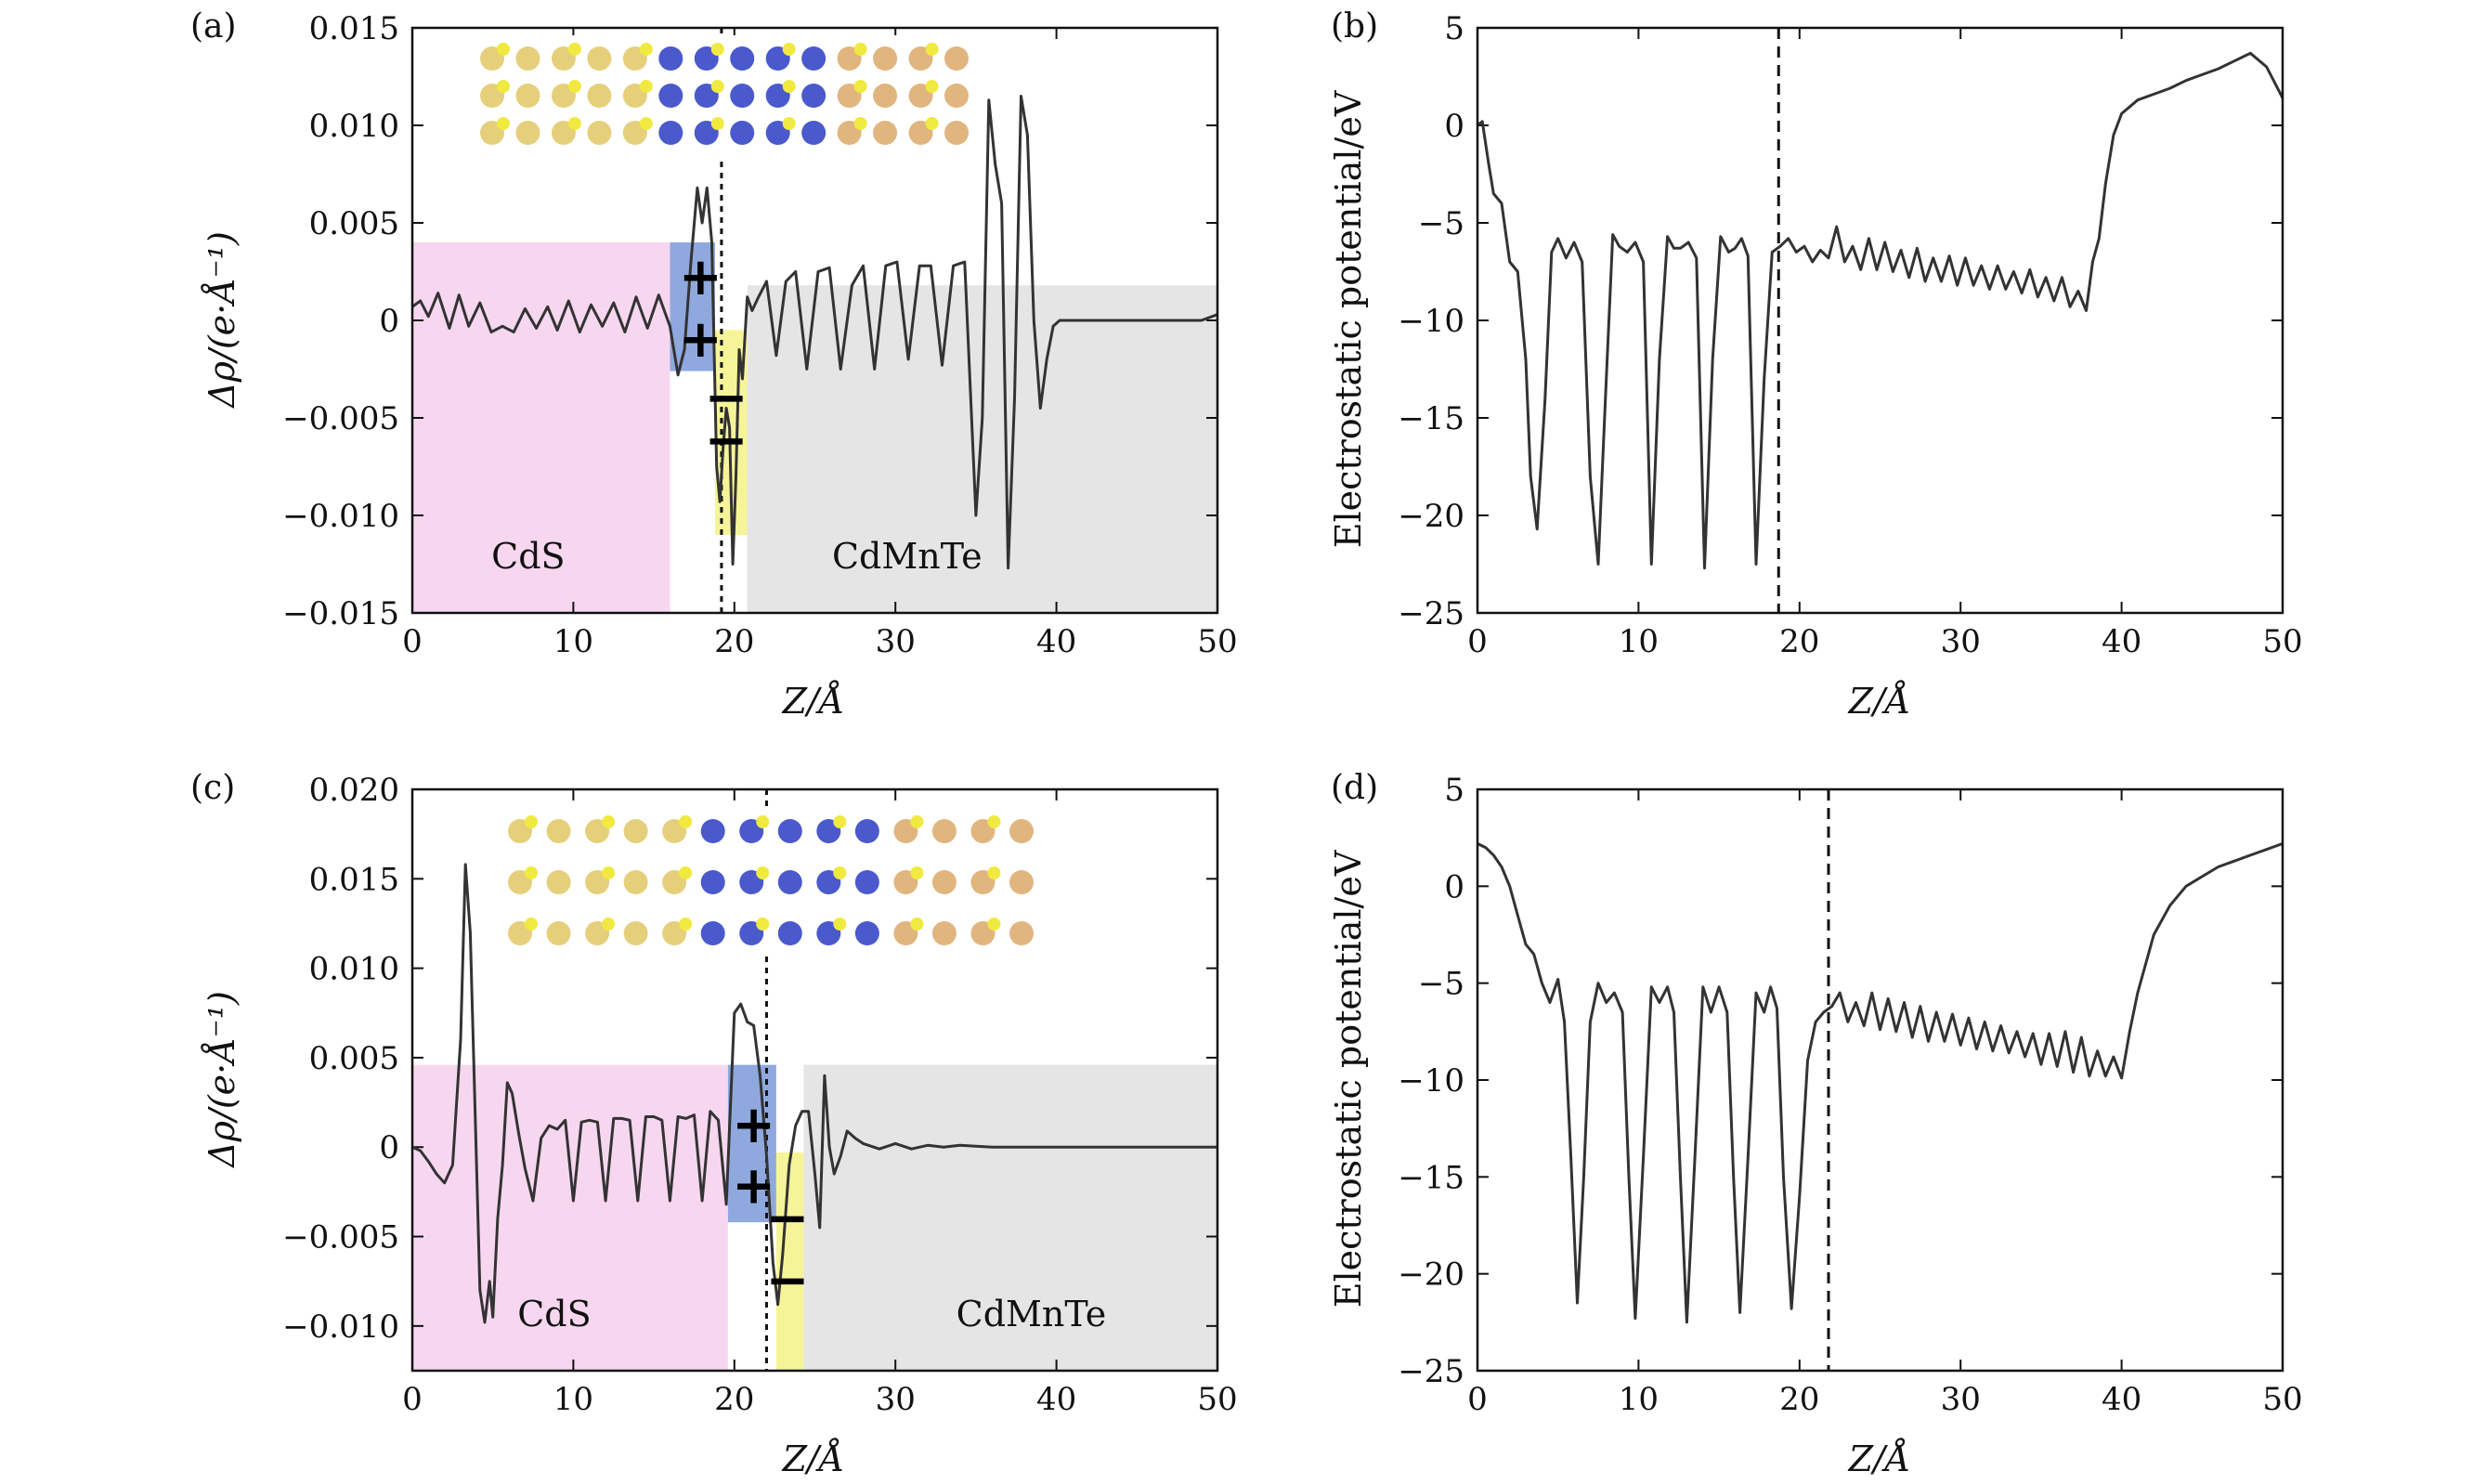 The width and height of the screenshot is (2486, 1484). I want to click on series-line-c, so click(814, 1093).